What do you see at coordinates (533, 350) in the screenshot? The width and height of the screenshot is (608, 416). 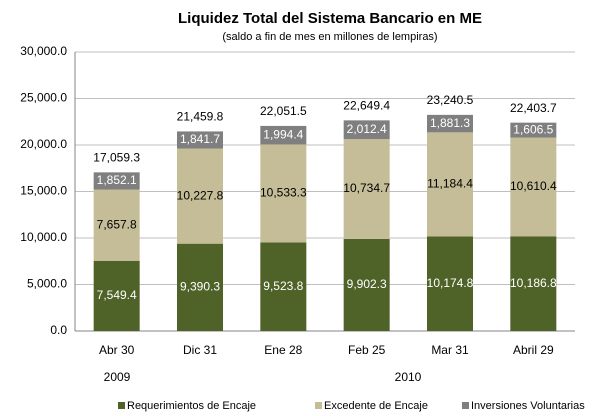 I see `x-tick-label: Abril 29` at bounding box center [533, 350].